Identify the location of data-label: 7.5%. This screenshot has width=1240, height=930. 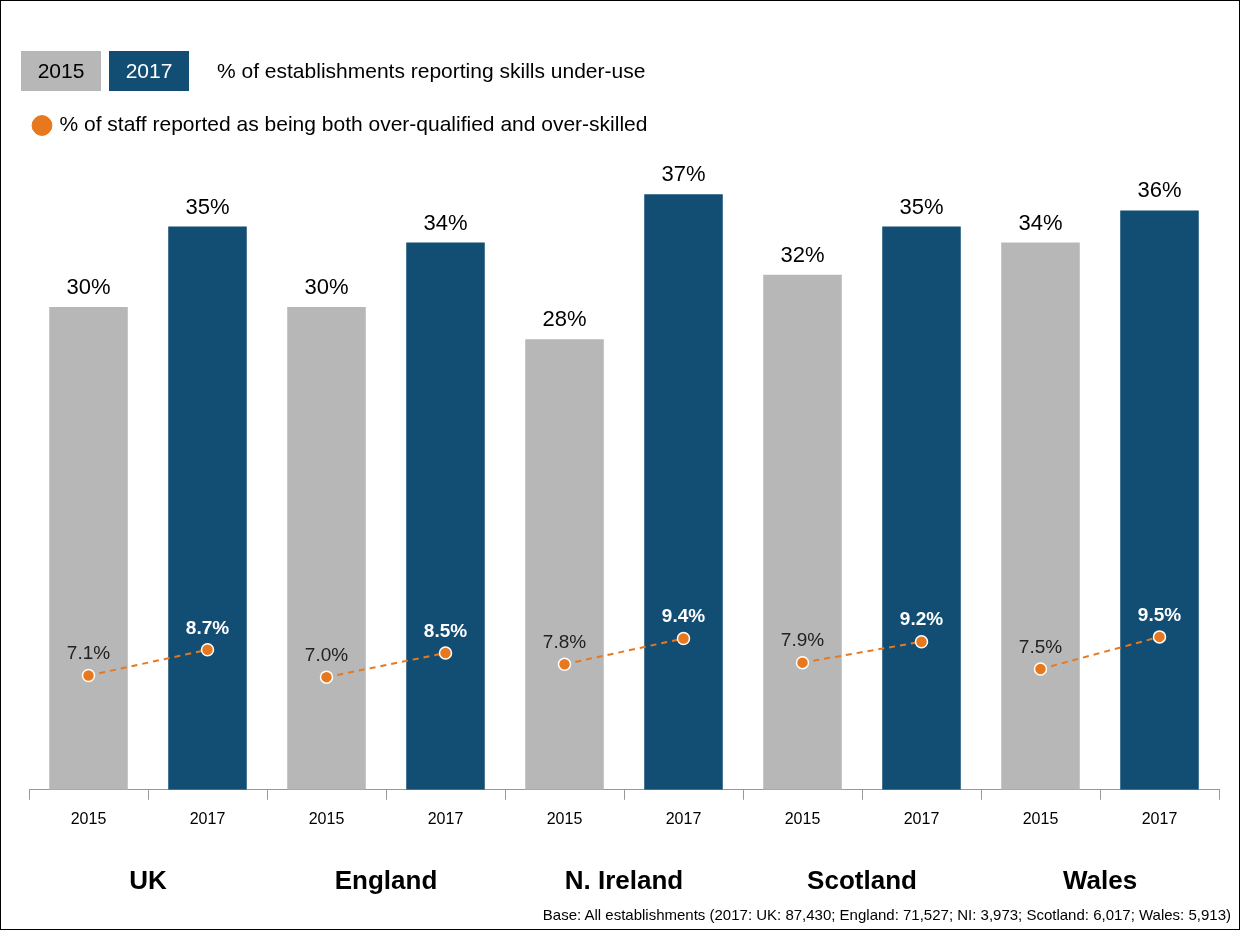
(1040, 646).